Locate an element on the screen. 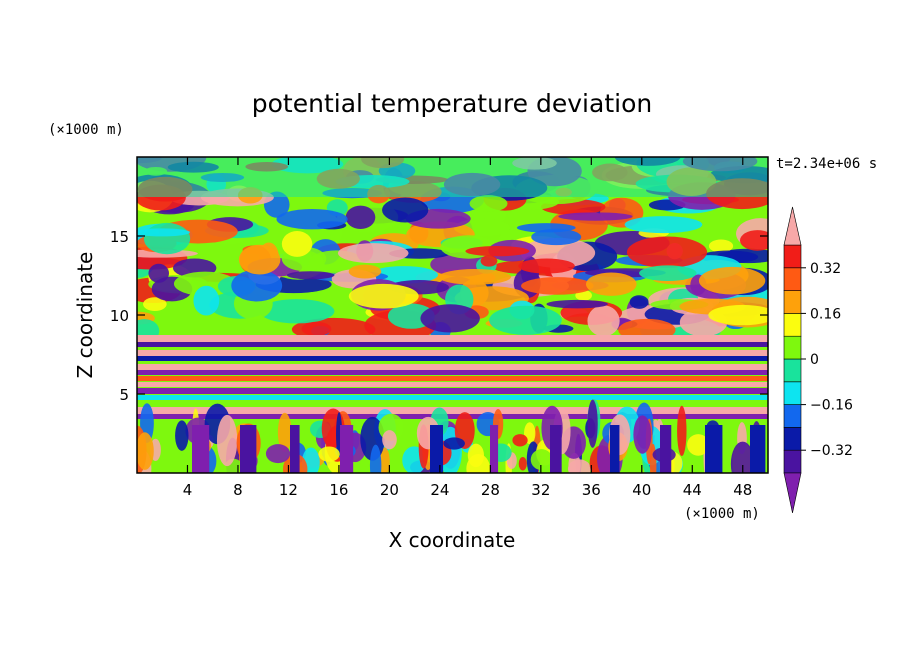 Image resolution: width=904 pixels, height=654 pixels. x-tick-label: 36 is located at coordinates (591, 490).